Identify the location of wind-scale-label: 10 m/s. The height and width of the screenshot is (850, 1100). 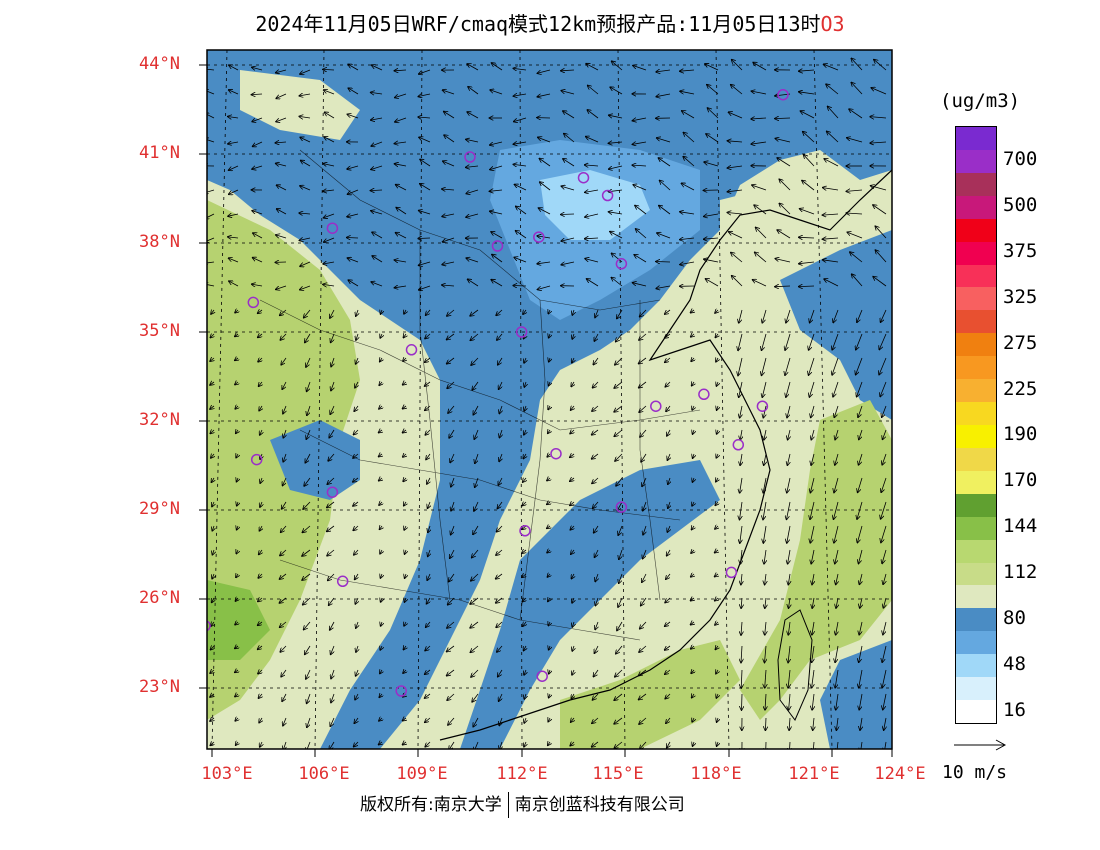
(975, 772).